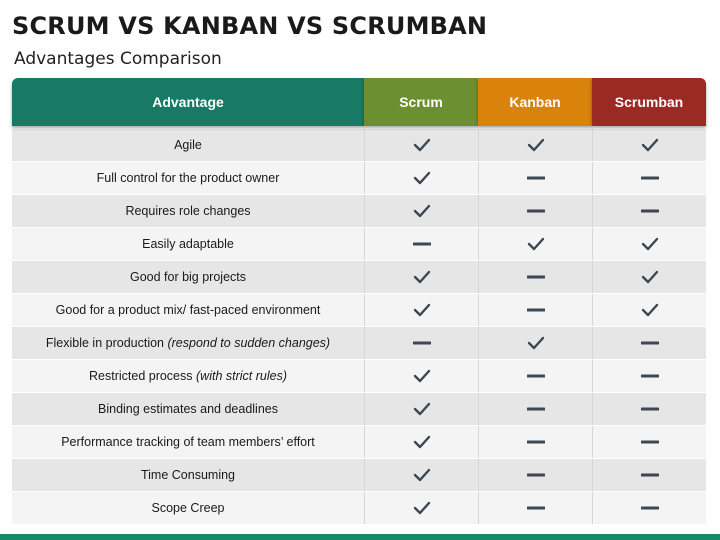 The image size is (720, 540). I want to click on table-row: Requires role changes, so click(359, 211).